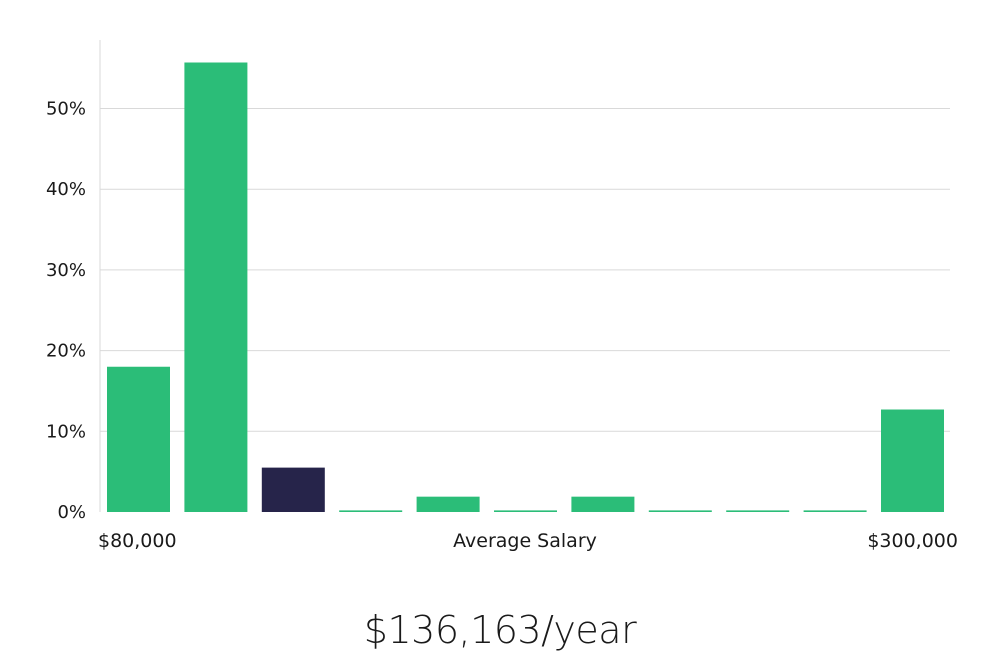 Image resolution: width=1000 pixels, height=660 pixels. I want to click on x-end-label: $300,000, so click(912, 541).